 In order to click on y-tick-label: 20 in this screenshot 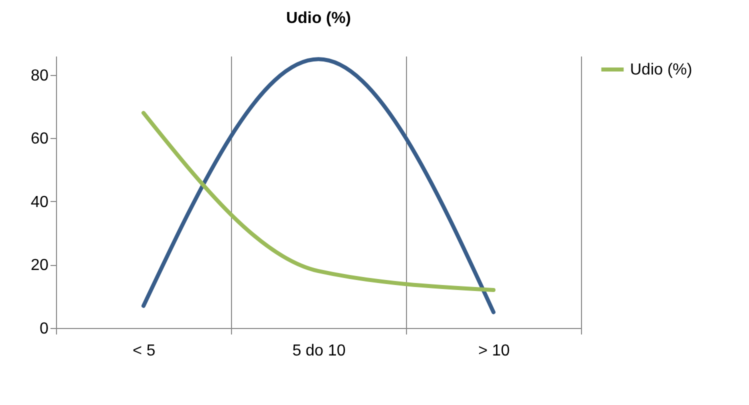, I will do `click(39, 265)`.